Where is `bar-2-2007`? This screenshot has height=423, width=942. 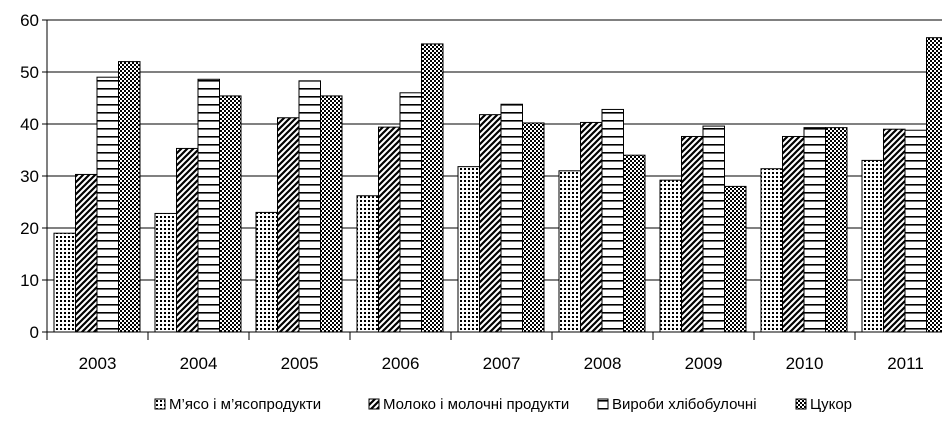
bar-2-2007 is located at coordinates (491, 223).